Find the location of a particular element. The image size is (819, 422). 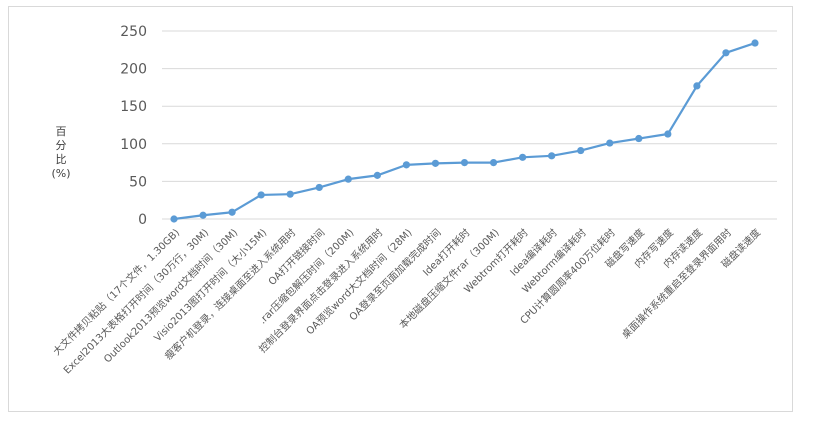

y-axis-ticks: 0 50 100 150 200 250 is located at coordinates (133, 126).